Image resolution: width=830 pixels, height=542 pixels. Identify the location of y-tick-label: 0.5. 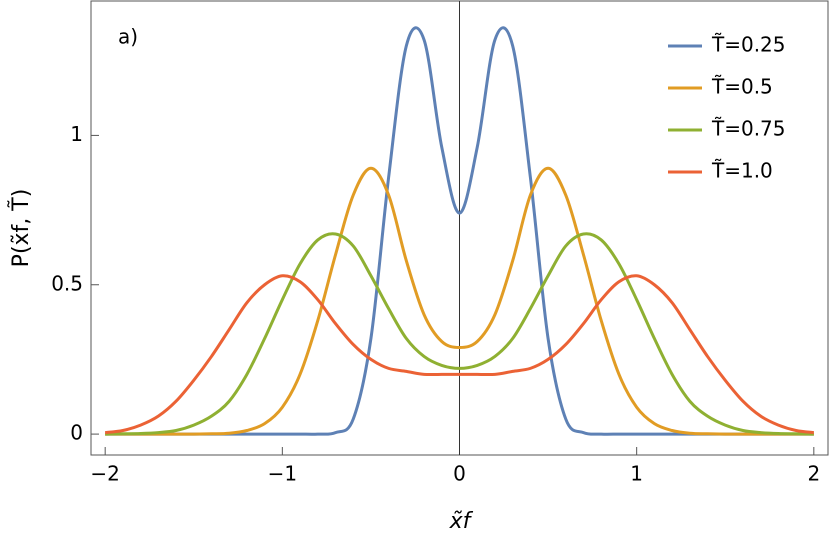
(67, 283).